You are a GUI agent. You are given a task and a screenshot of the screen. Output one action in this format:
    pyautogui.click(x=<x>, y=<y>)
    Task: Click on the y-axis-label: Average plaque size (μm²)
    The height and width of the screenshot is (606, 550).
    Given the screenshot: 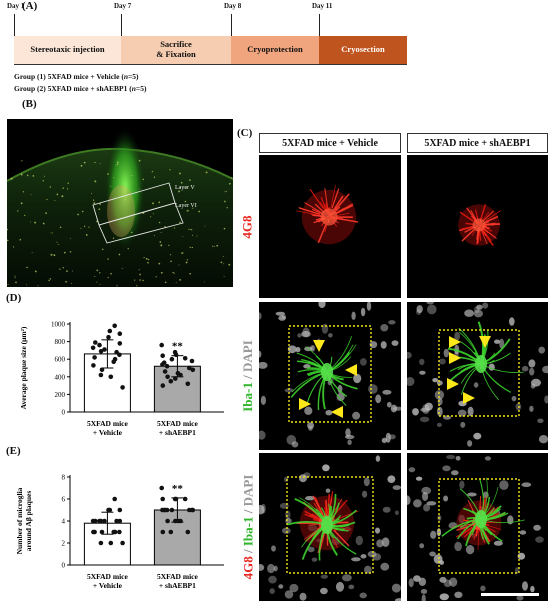 What is the action you would take?
    pyautogui.click(x=23, y=367)
    